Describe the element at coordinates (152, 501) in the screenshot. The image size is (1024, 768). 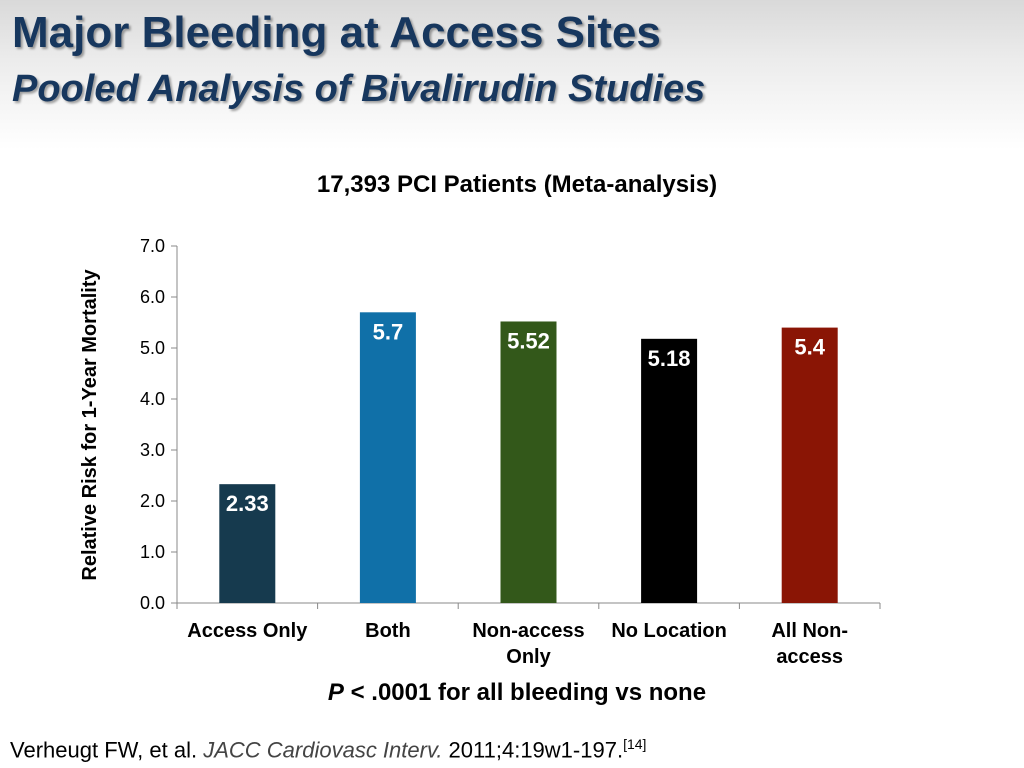
I see `y-tick-label: 2.0` at that location.